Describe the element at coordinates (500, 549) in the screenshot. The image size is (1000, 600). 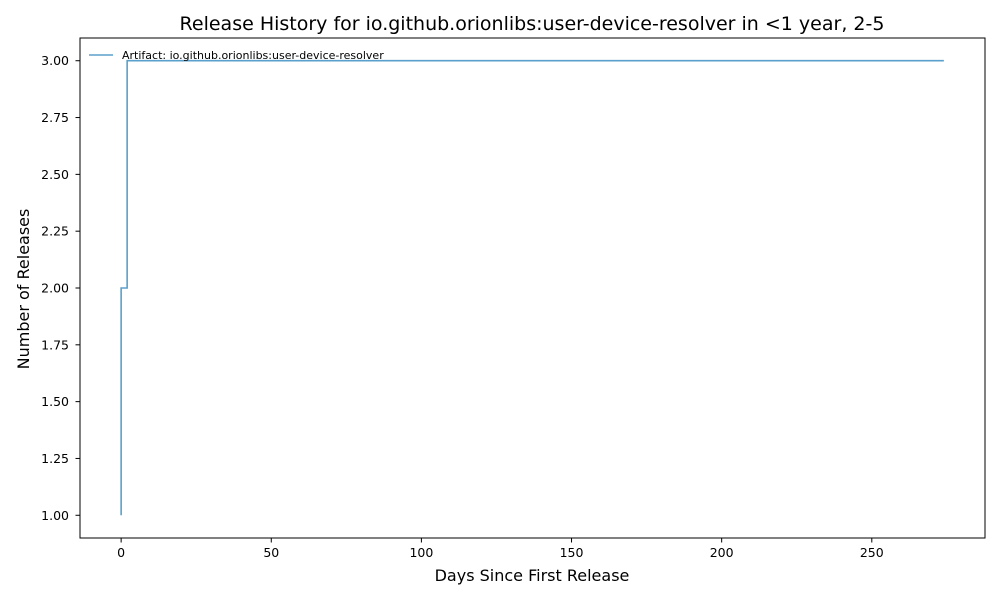
I see `x-axis: 0 50 100 150 200 250` at that location.